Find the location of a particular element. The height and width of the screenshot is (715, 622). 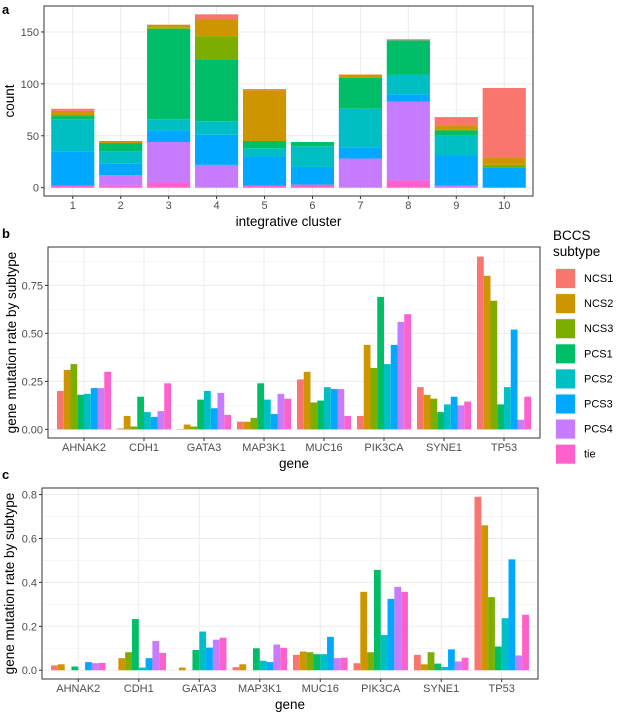

panel-label: b is located at coordinates (6, 233).